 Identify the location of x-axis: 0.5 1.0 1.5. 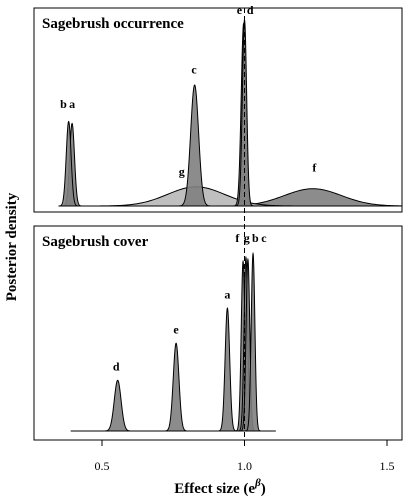
(245, 456).